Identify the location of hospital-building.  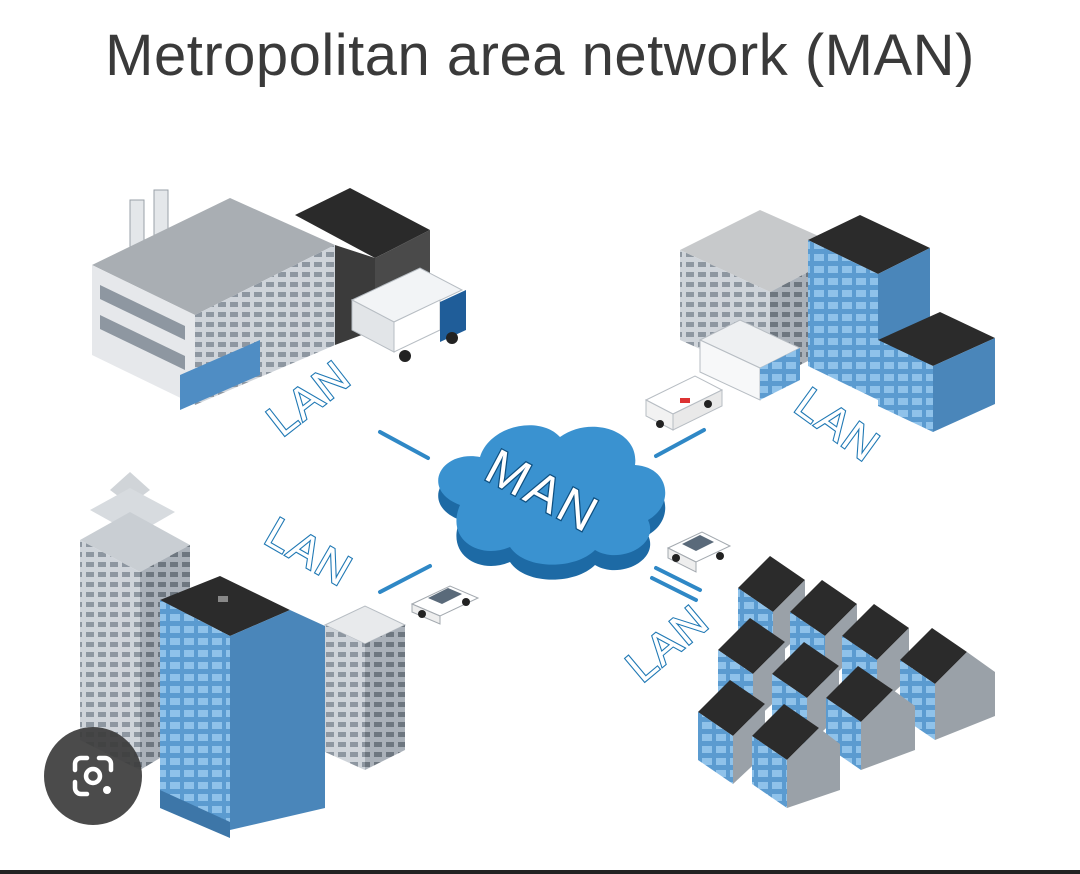
(819, 321).